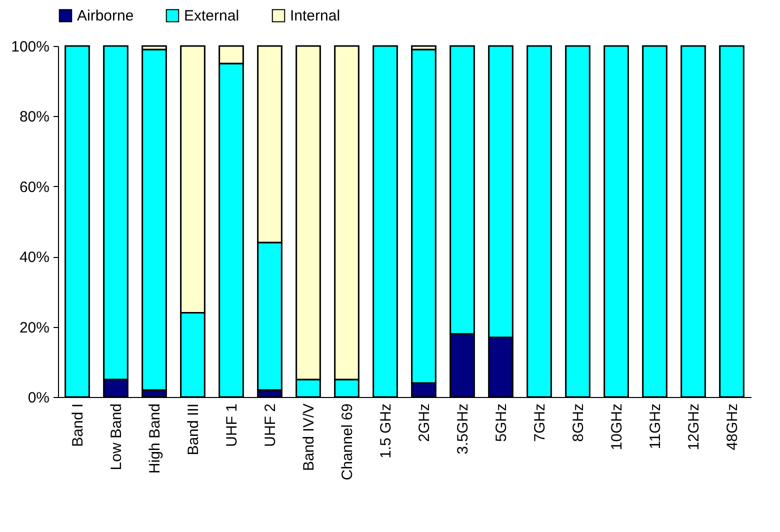 The height and width of the screenshot is (532, 780). I want to click on y-tick-label: 60%, so click(34, 187).